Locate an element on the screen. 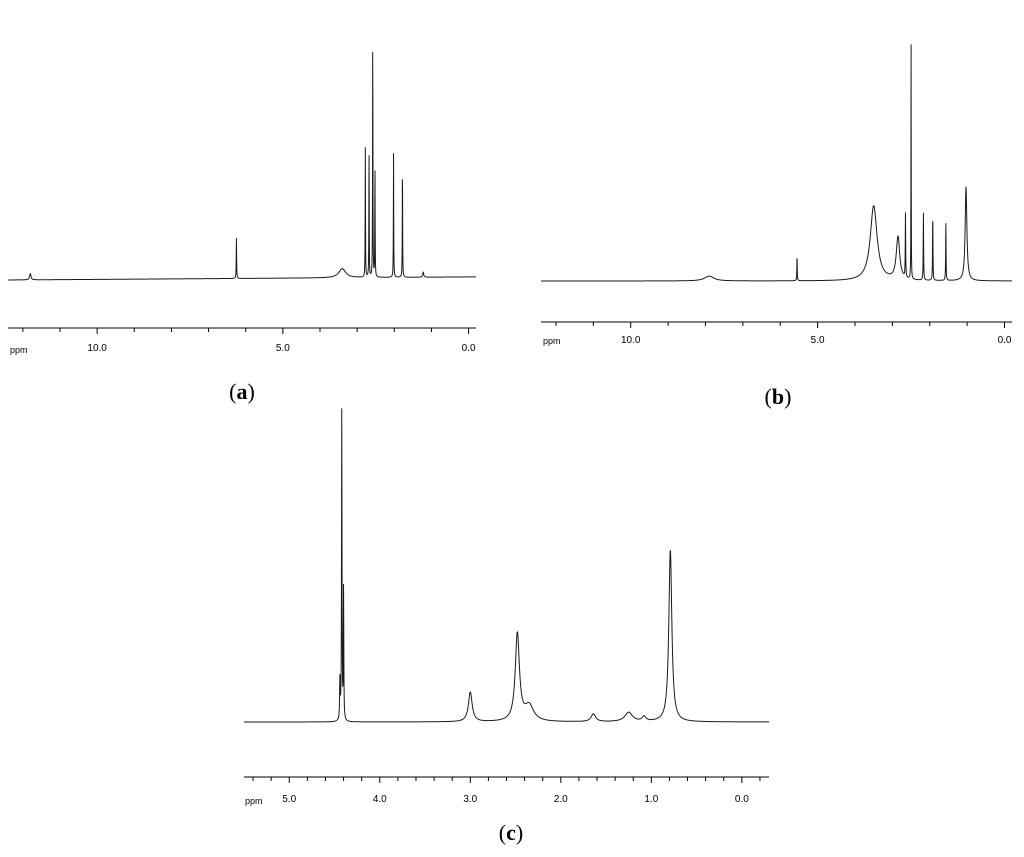 This screenshot has height=857, width=1024. tick-label-c-3: 3.0 is located at coordinates (470, 799).